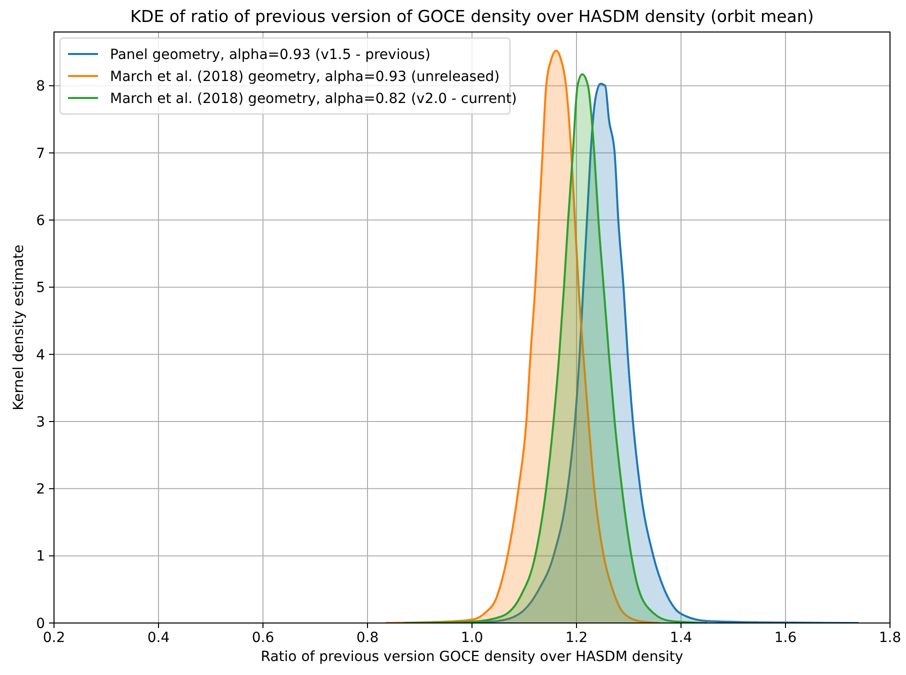  What do you see at coordinates (40, 422) in the screenshot?
I see `y-tick-label: 3` at bounding box center [40, 422].